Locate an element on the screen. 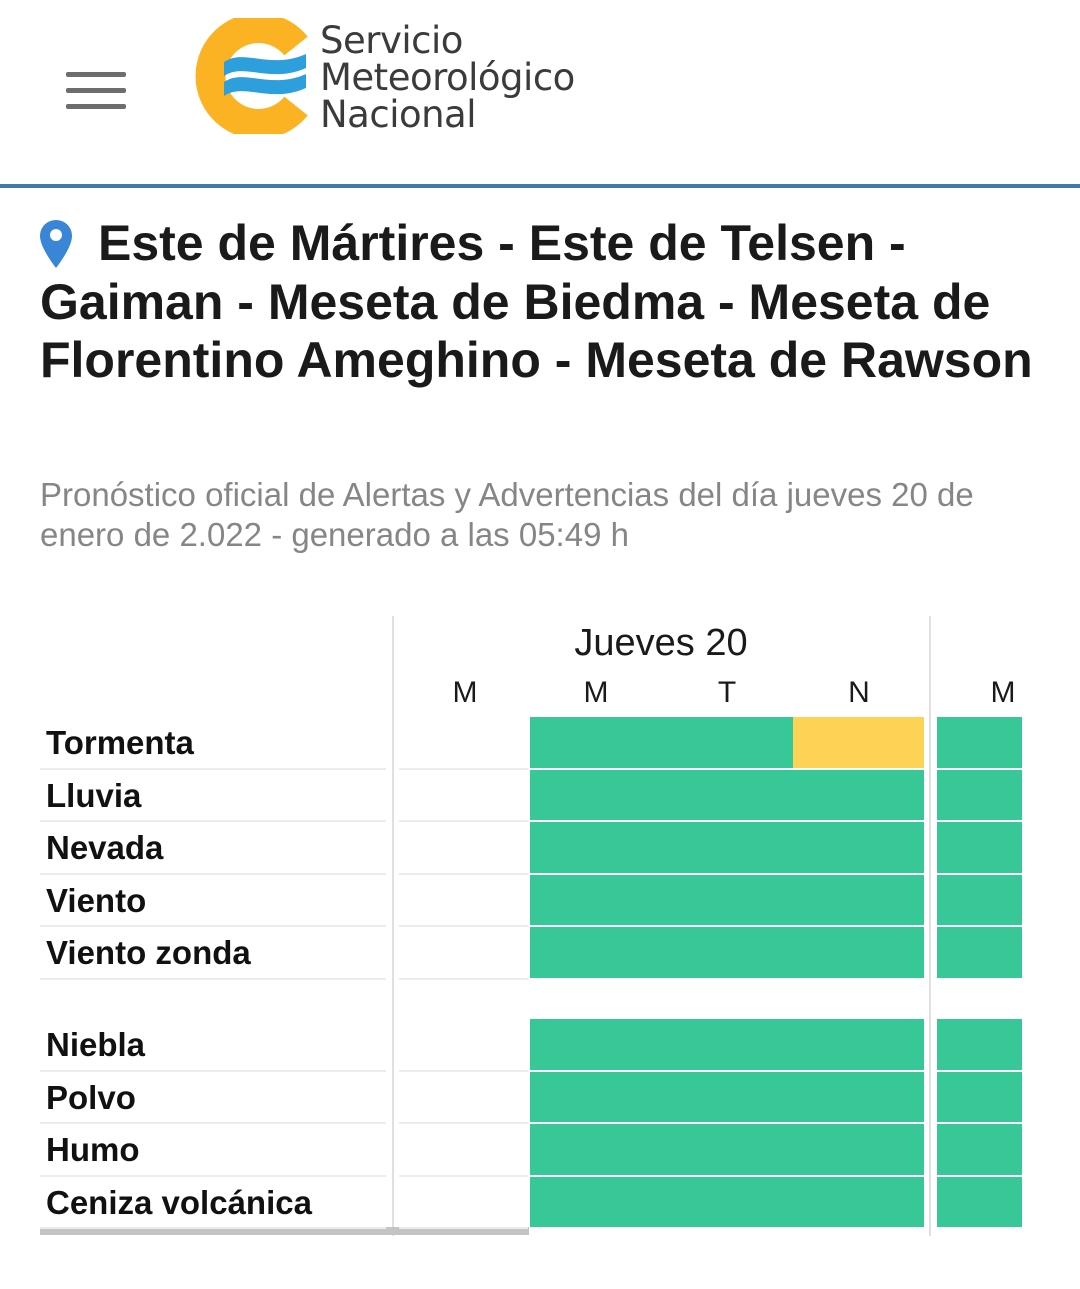  logo-wordmark: Servicio Meteorológico Nacional is located at coordinates (447, 77).